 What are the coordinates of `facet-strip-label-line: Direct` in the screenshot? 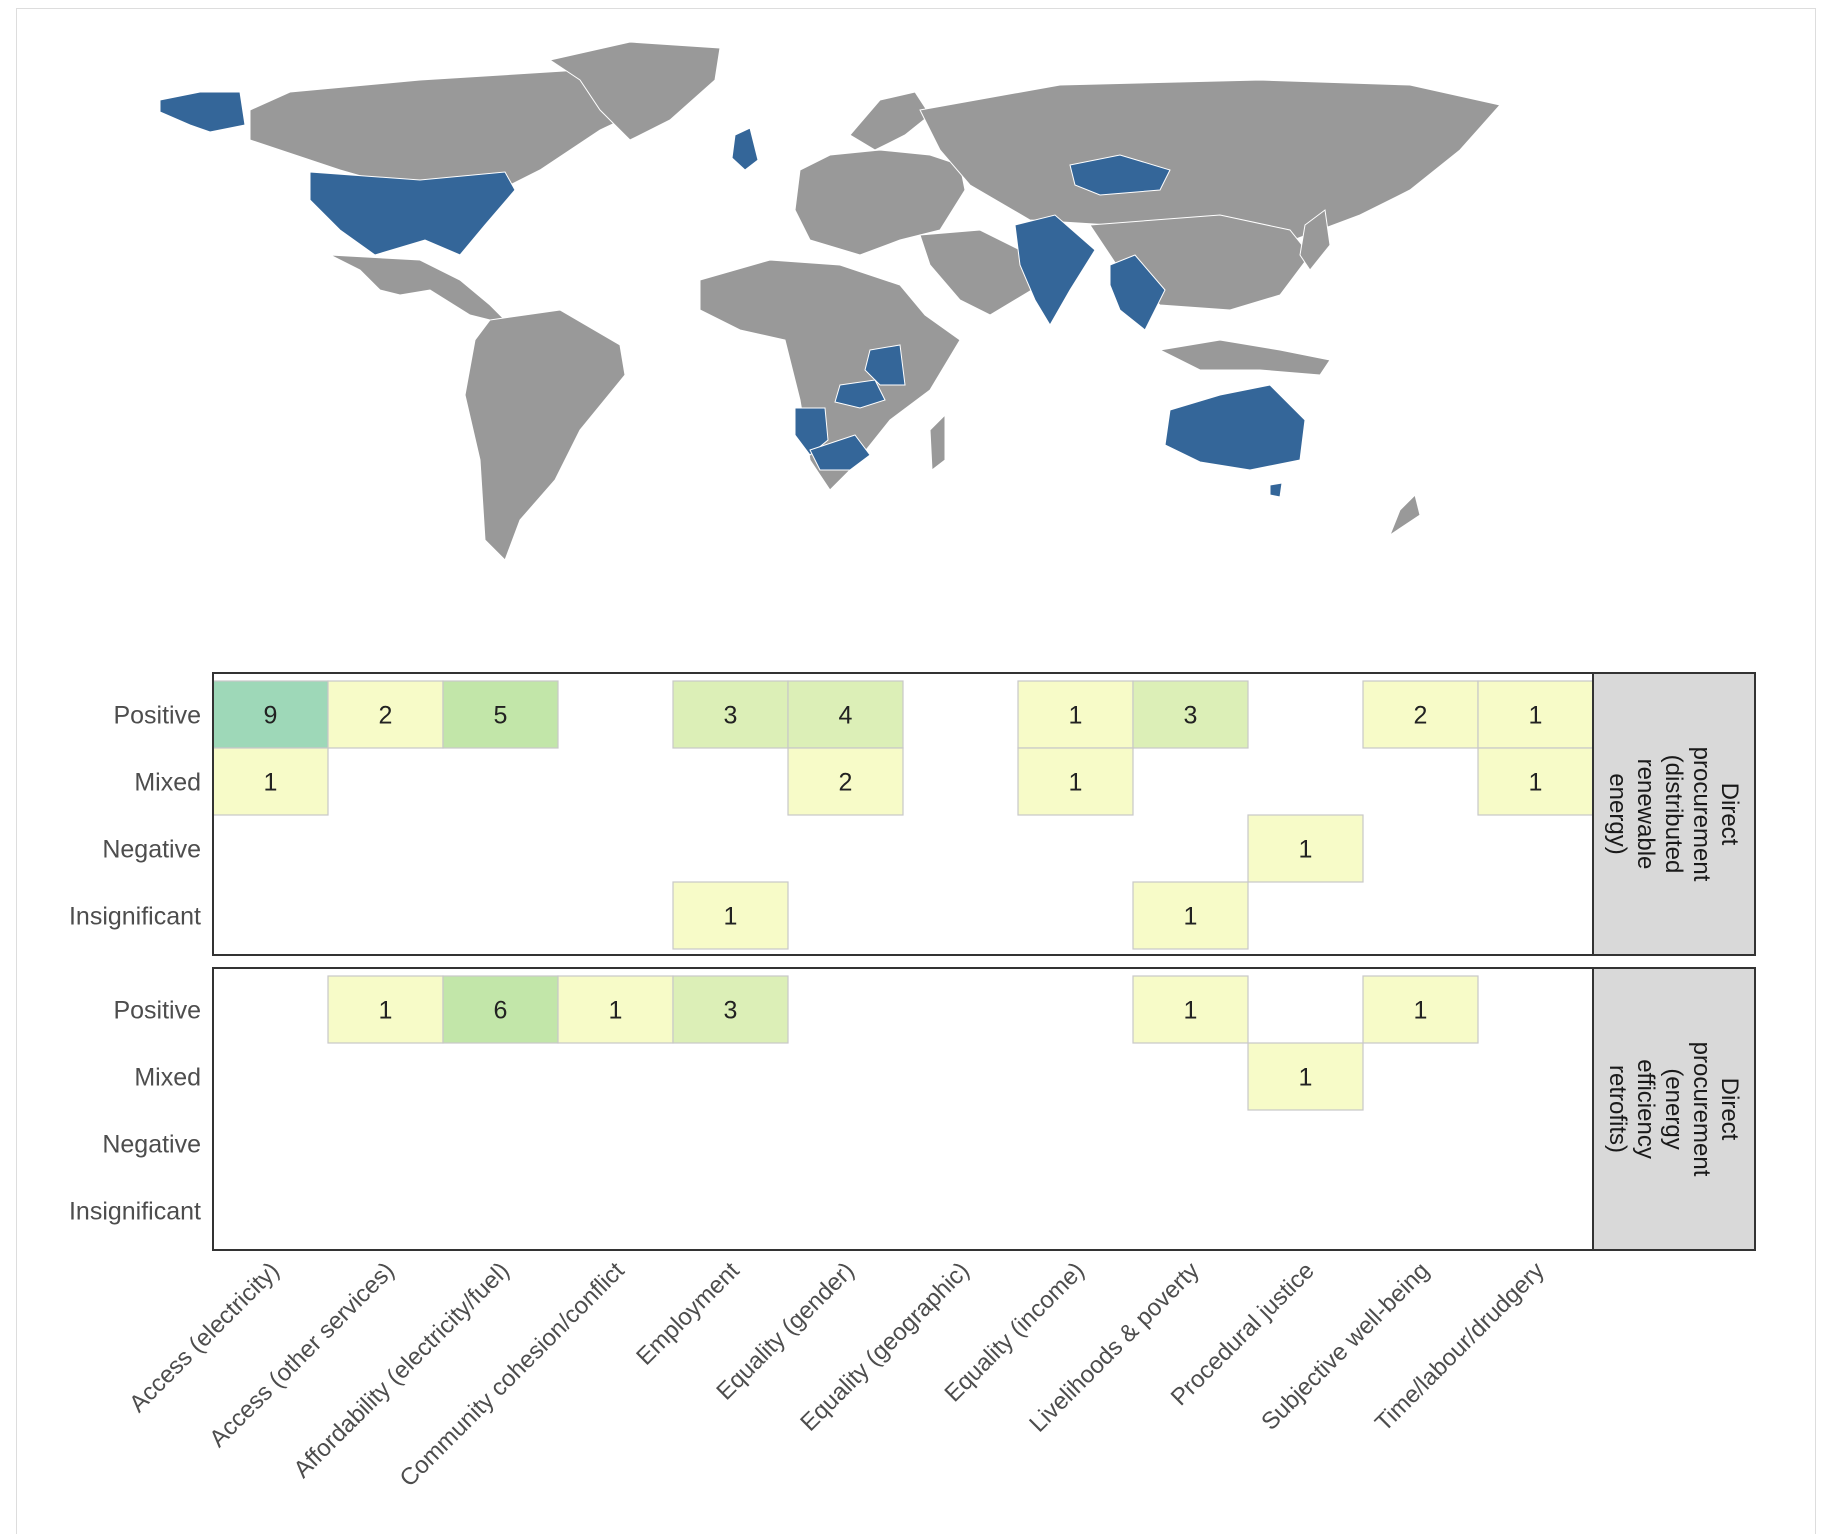 It's located at (1729, 1109).